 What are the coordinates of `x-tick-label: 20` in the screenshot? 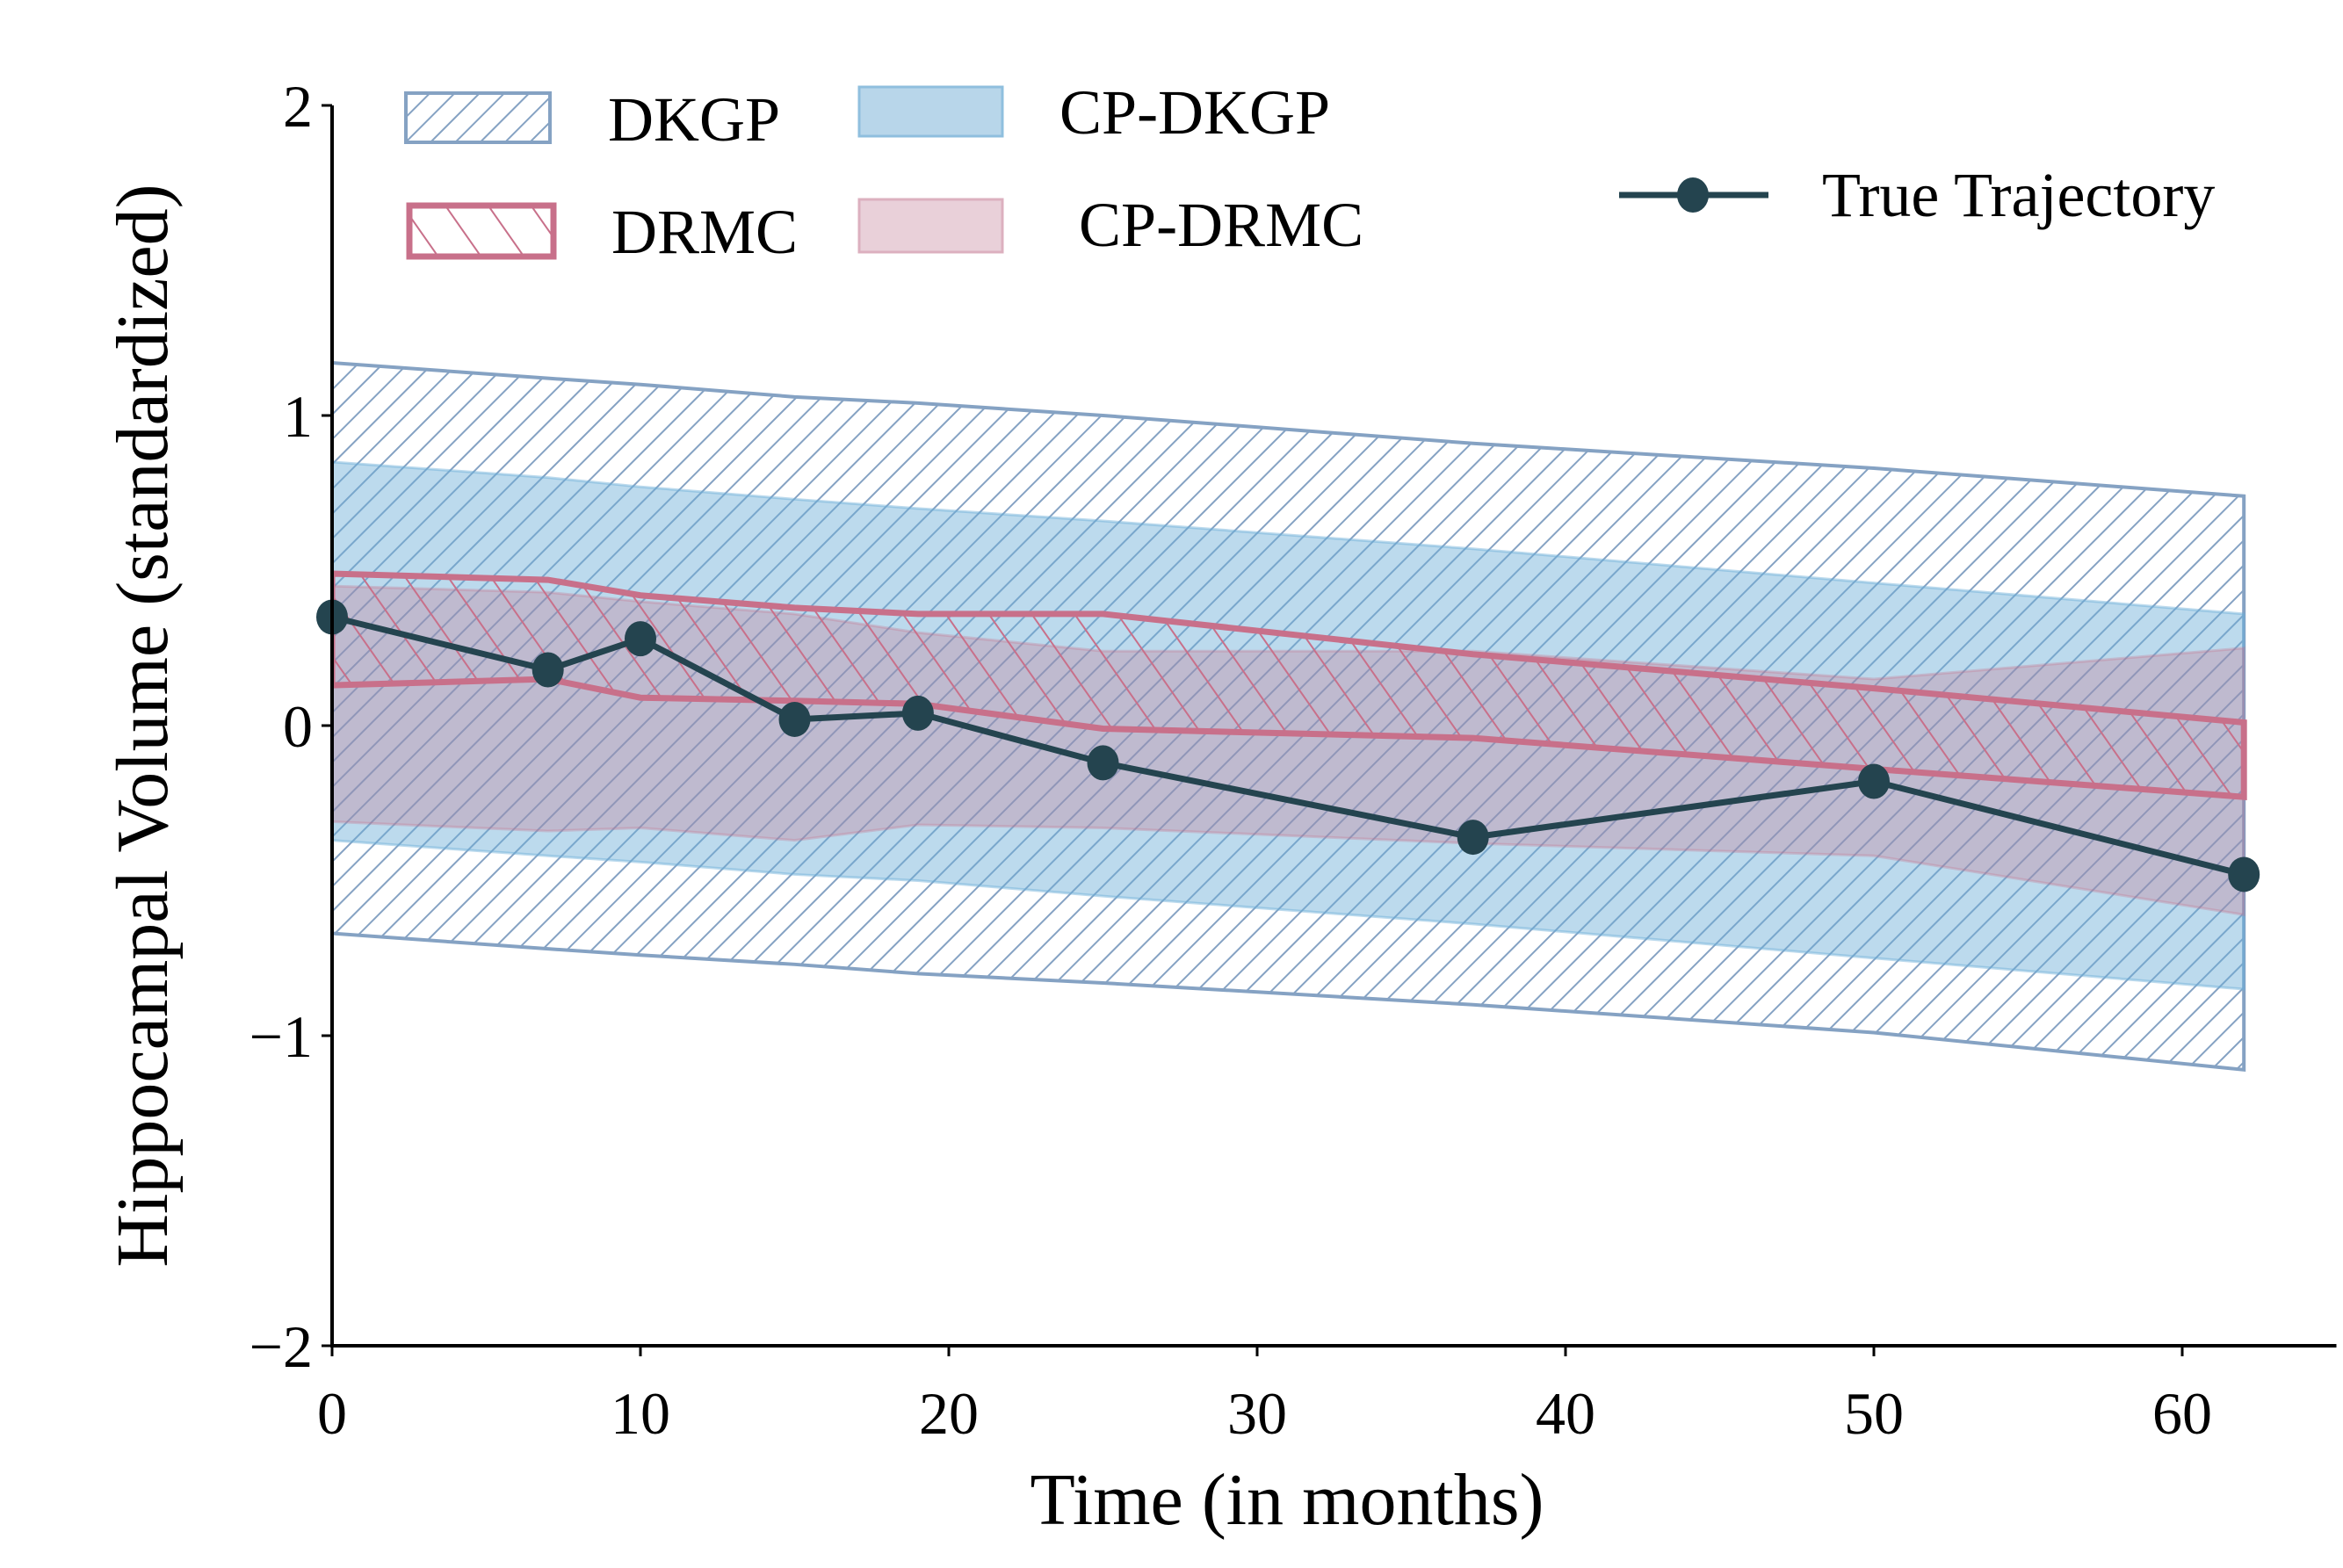 It's located at (949, 1413).